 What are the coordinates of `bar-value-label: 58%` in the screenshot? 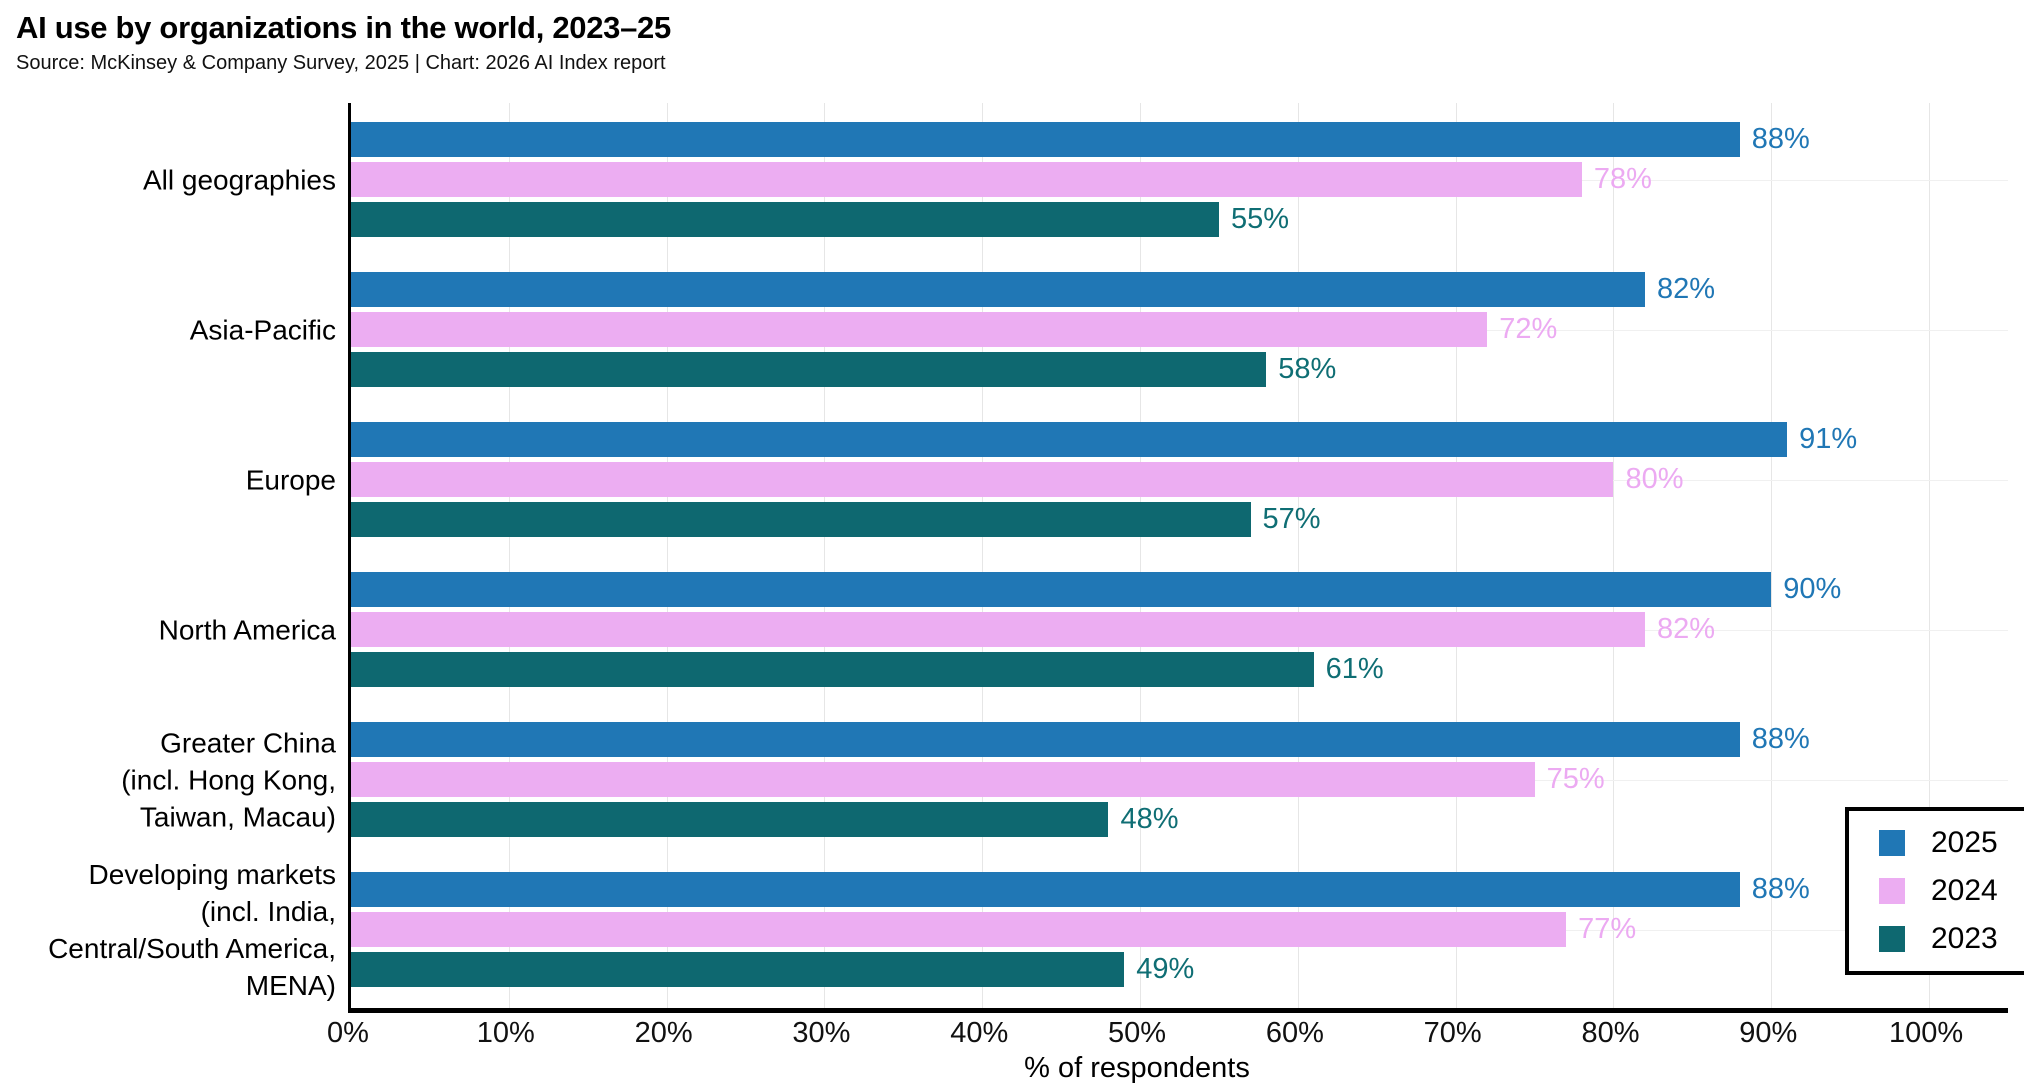 It's located at (1307, 369).